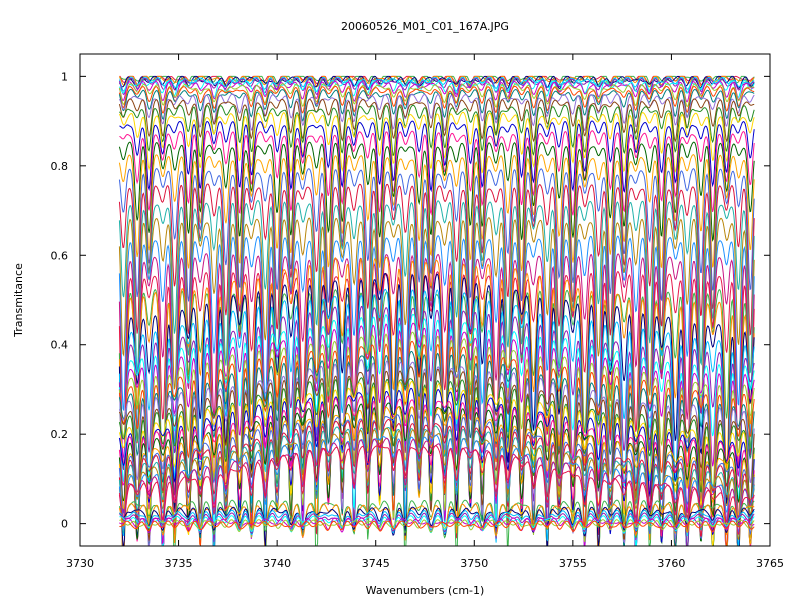 This screenshot has height=605, width=800. Describe the element at coordinates (376, 563) in the screenshot. I see `x-tick-label: 3745` at that location.